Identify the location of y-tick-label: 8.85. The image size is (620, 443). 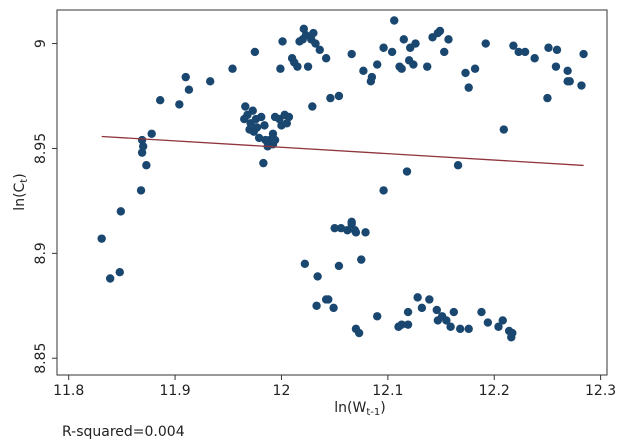
(41, 358).